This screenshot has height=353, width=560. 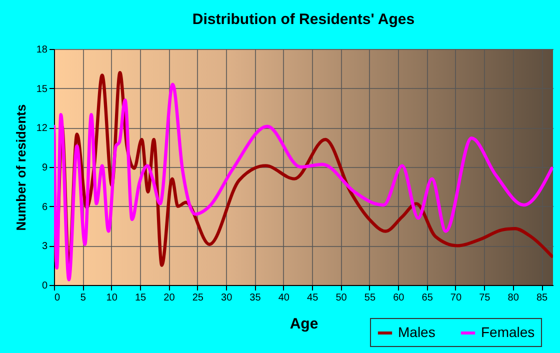 I want to click on chart-title: Distribution of Residents' Ages, so click(x=303, y=19).